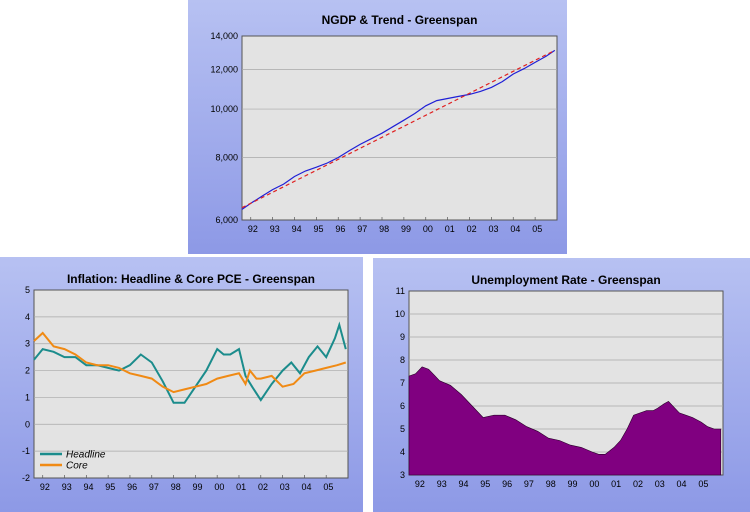  Describe the element at coordinates (442, 484) in the screenshot. I see `unemployment-x-tick-label: 93` at that location.